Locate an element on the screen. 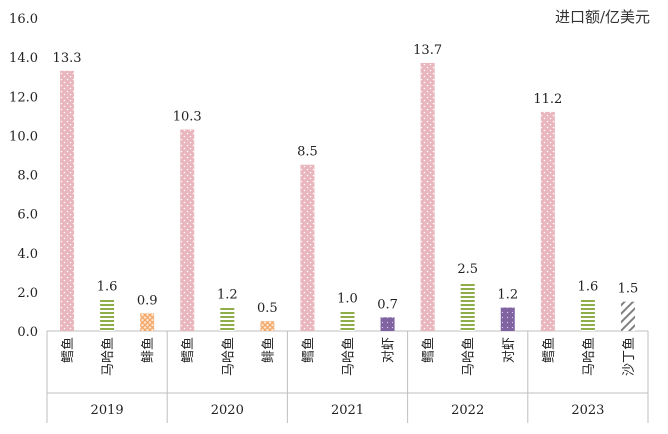 This screenshot has height=434, width=668. year-label: 2020 is located at coordinates (227, 410).